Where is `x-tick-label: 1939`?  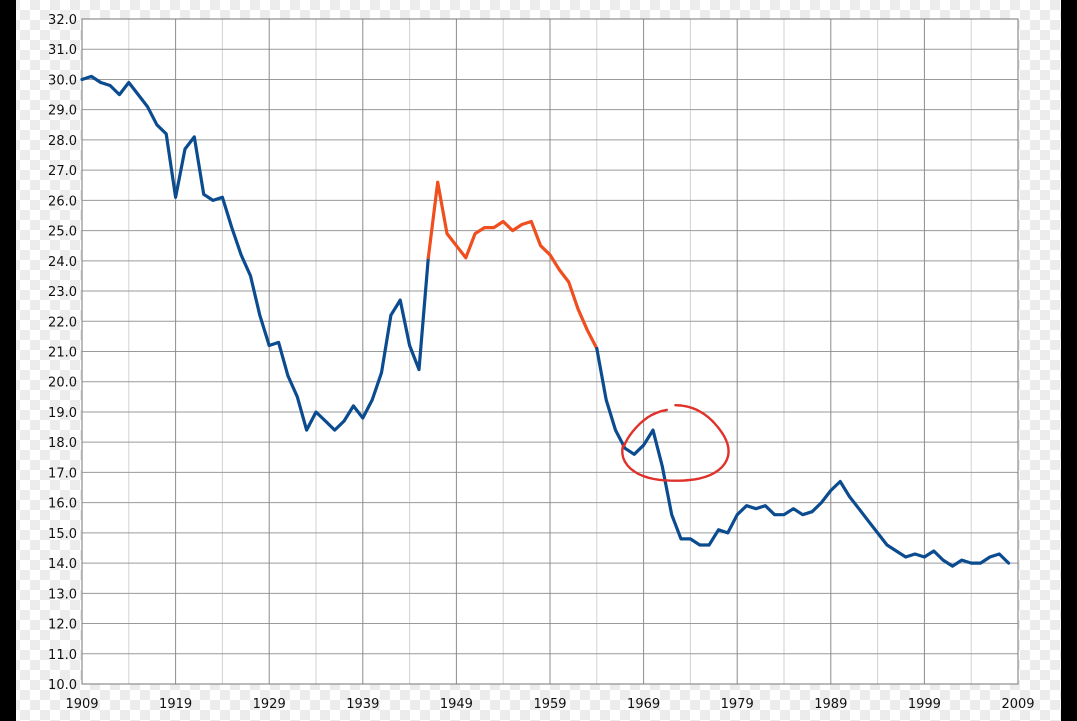
x-tick-label: 1939 is located at coordinates (362, 704).